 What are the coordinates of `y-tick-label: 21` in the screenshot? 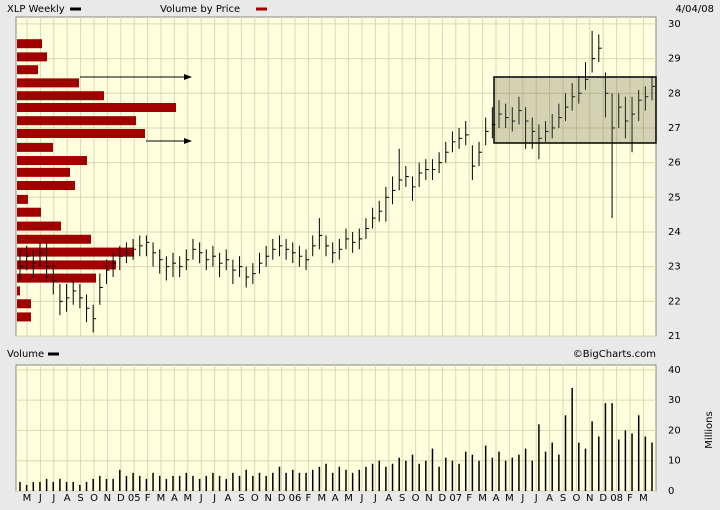 It's located at (674, 336).